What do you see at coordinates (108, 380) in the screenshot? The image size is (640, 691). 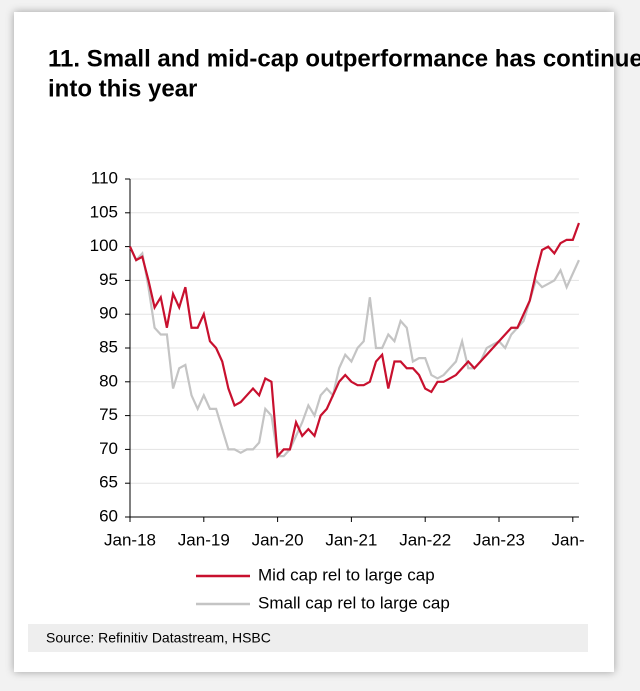 I see `y-tick-label: 80` at bounding box center [108, 380].